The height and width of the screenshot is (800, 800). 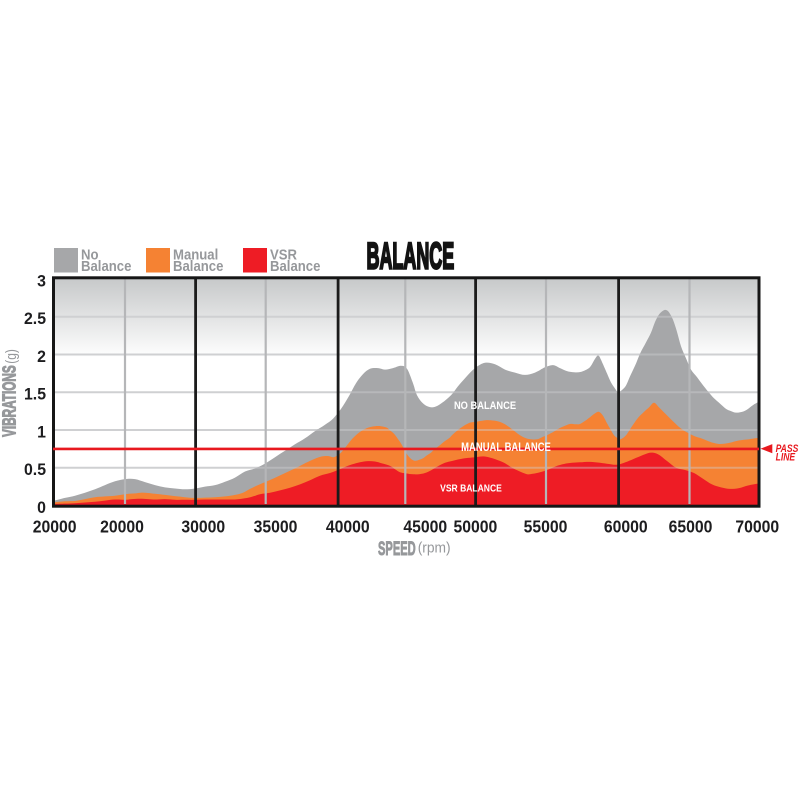 I want to click on svg-text: No, so click(x=90, y=255).